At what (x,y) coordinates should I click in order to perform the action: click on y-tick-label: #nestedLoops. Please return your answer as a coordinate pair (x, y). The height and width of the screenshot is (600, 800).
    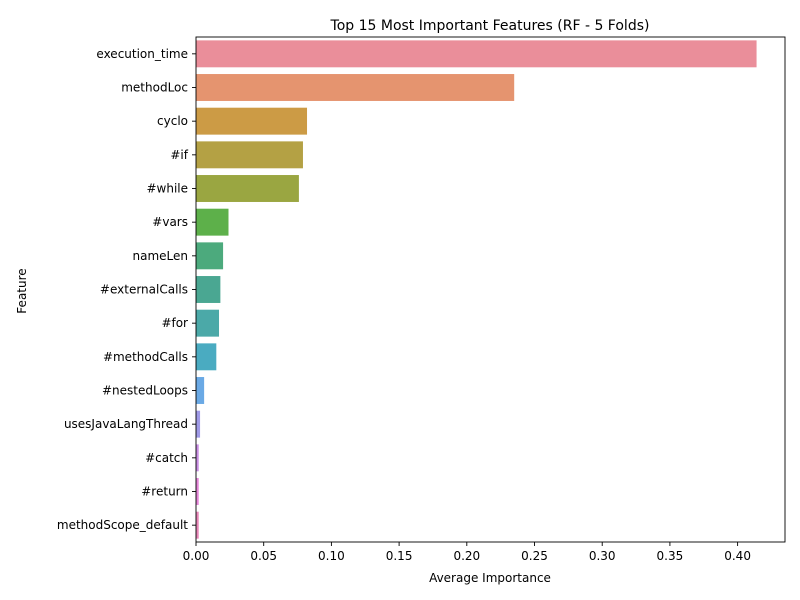
    Looking at the image, I should click on (145, 391).